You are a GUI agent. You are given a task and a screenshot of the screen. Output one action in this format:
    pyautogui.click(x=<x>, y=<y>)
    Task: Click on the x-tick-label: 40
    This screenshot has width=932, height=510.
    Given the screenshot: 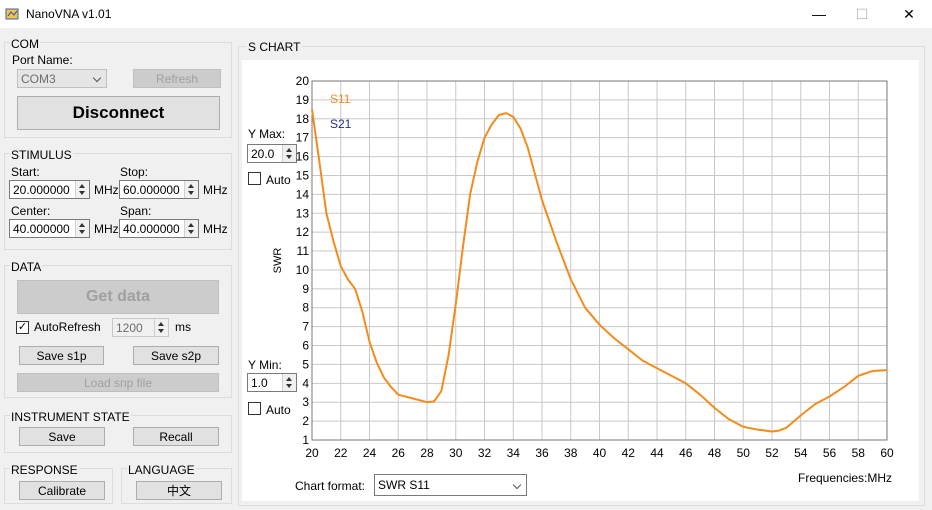 What is the action you would take?
    pyautogui.click(x=600, y=453)
    